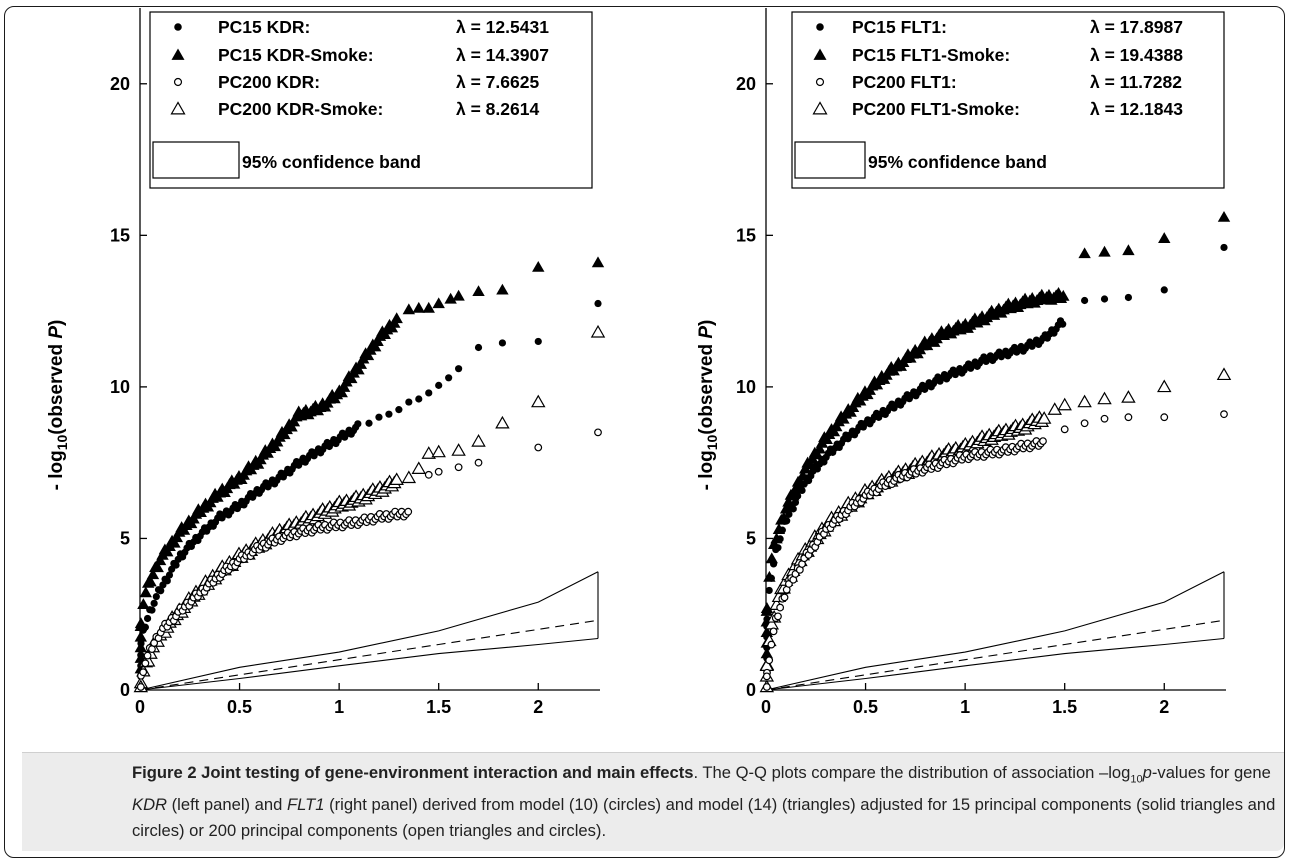 This screenshot has width=1290, height=863. I want to click on legend-label: PC200 KDR-Smoke:, so click(300, 109).